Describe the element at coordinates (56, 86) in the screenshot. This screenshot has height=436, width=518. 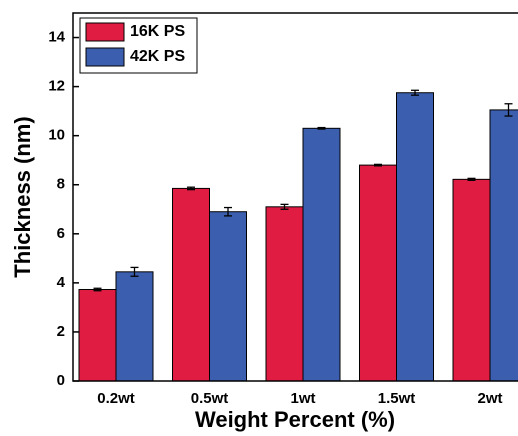
I see `y-tick-label: 12` at that location.